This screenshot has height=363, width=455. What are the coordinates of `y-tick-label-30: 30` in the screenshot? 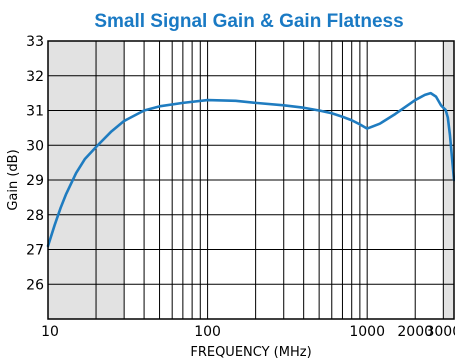 It's located at (35, 146).